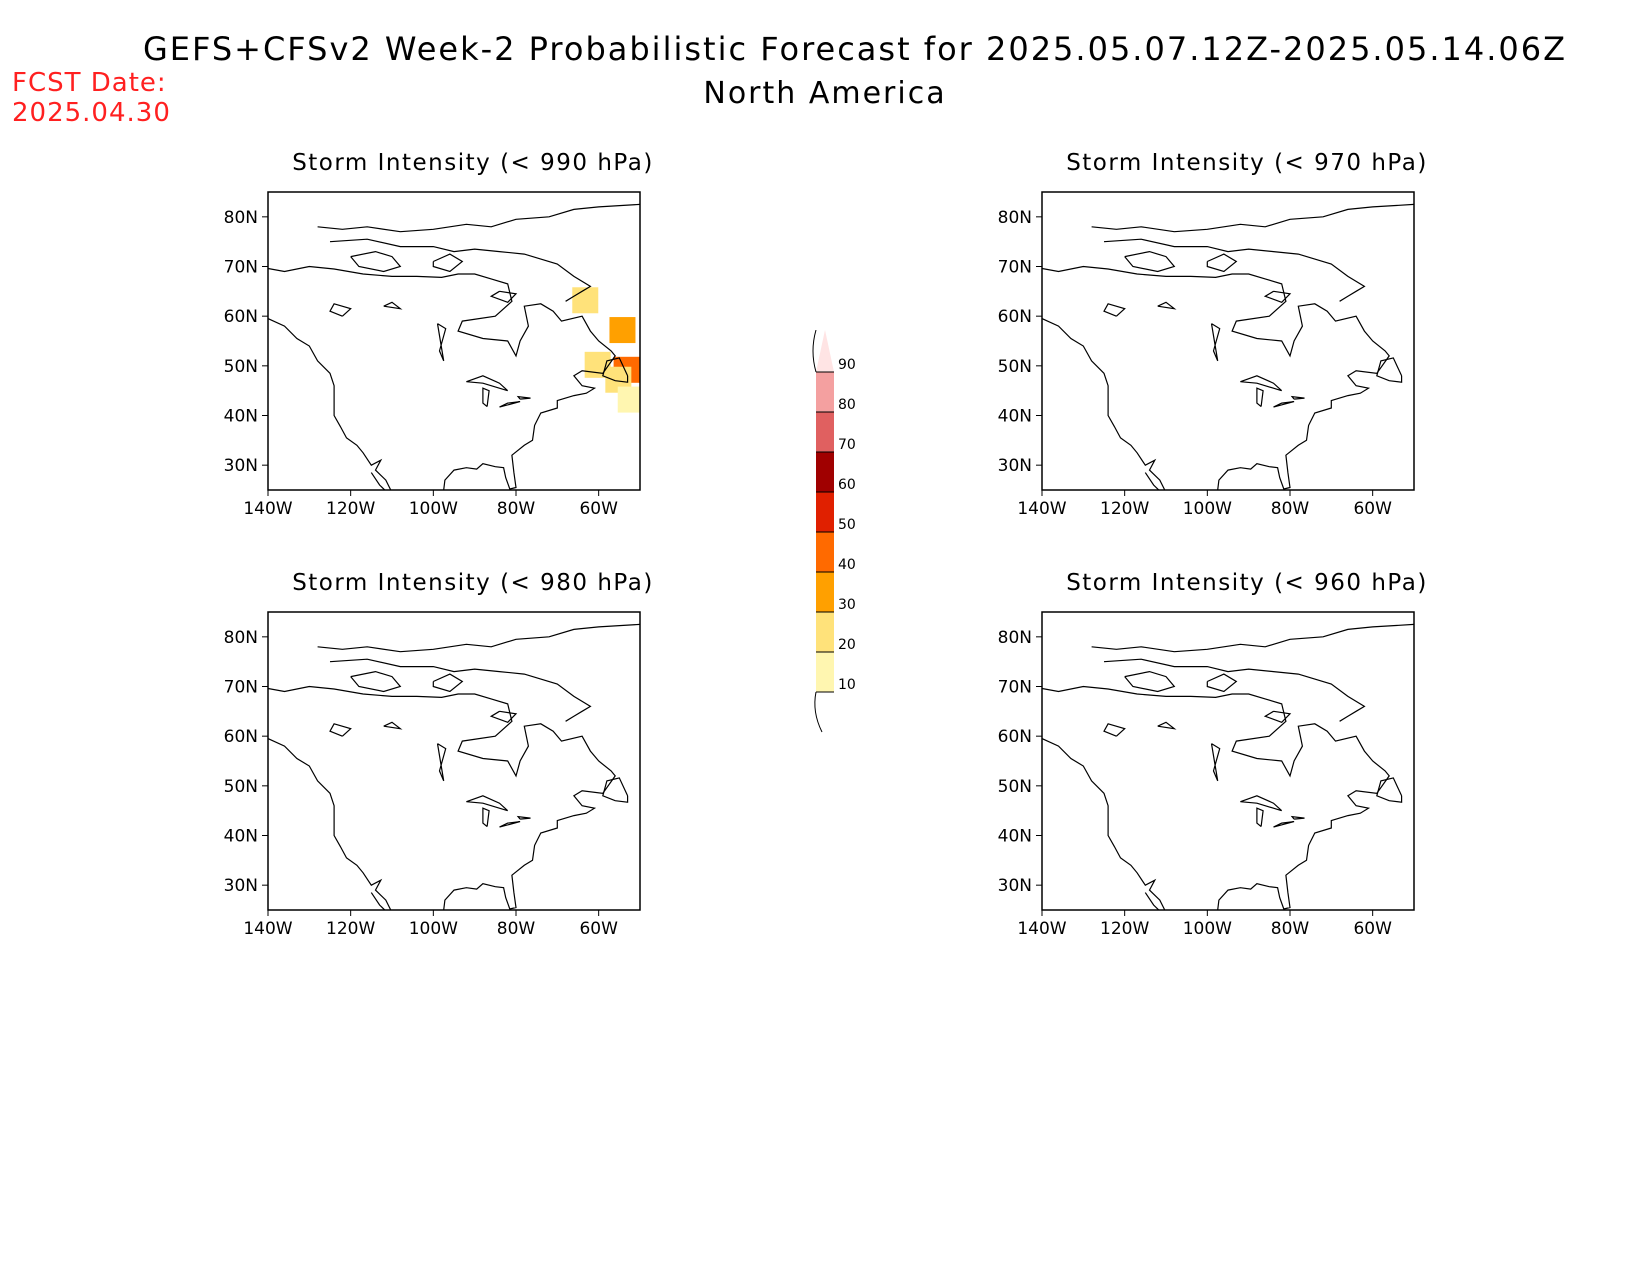 The height and width of the screenshot is (1275, 1650). Describe the element at coordinates (91, 113) in the screenshot. I see `fcst-date-value: 2025.04.30` at that location.